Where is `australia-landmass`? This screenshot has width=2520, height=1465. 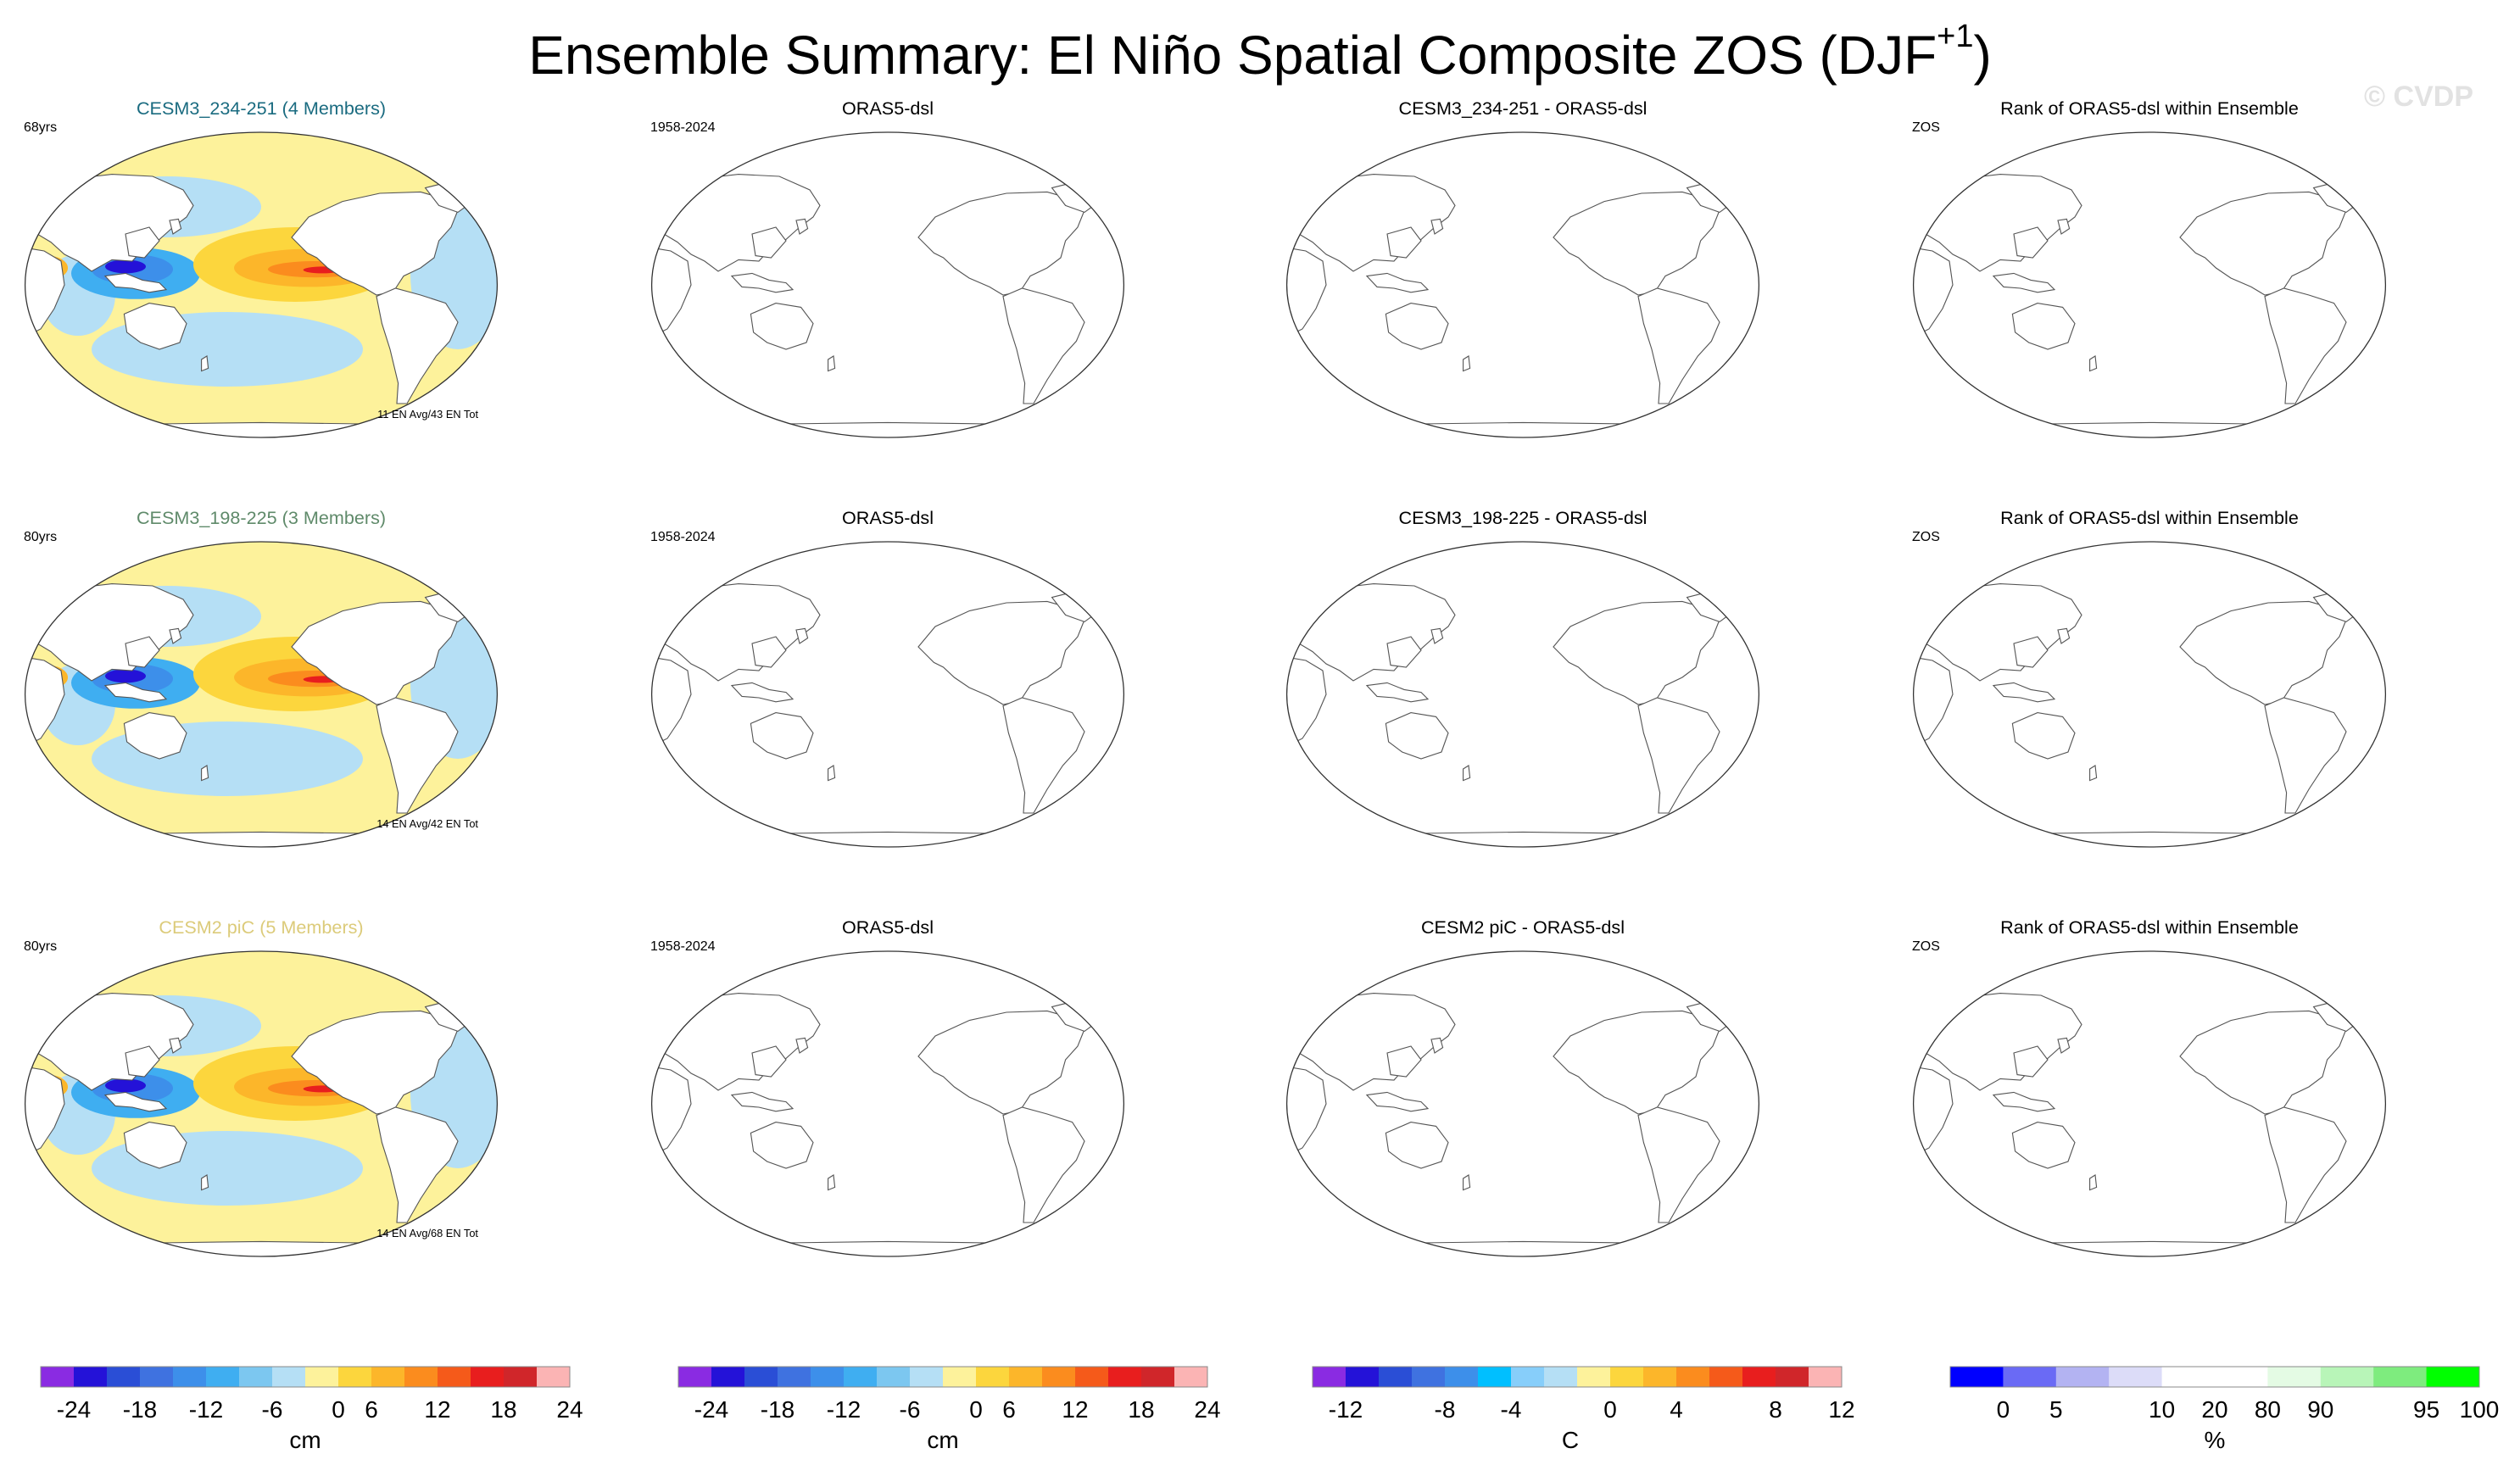 australia-landmass is located at coordinates (1417, 1145).